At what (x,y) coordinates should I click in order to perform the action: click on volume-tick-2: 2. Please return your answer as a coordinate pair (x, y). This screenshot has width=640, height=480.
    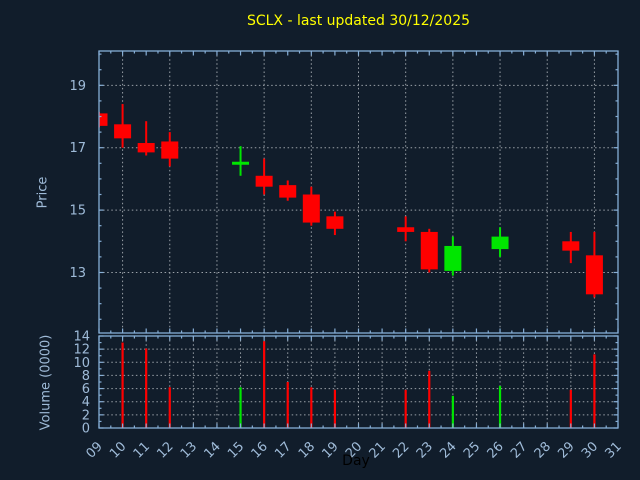
    Looking at the image, I should click on (86, 415).